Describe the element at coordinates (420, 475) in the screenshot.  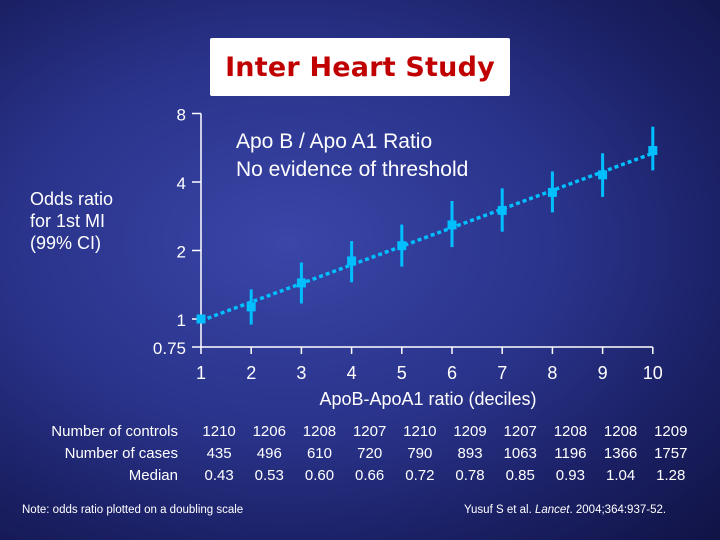
I see `table-cell: 0.72` at that location.